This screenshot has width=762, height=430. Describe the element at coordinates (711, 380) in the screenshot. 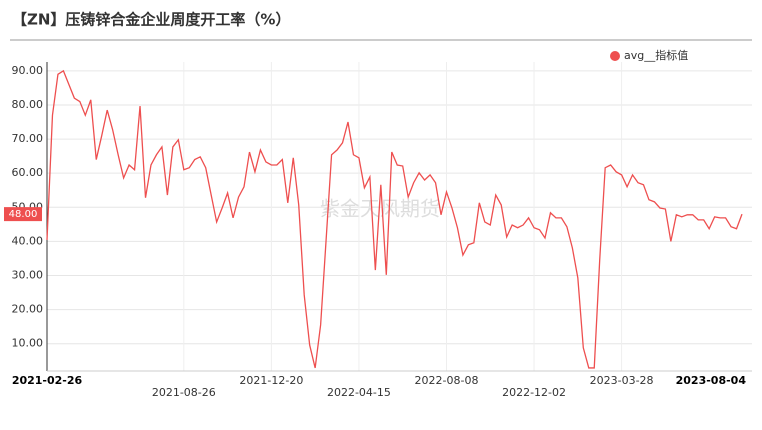

I see `x-tick-label: 2023-08-04` at that location.